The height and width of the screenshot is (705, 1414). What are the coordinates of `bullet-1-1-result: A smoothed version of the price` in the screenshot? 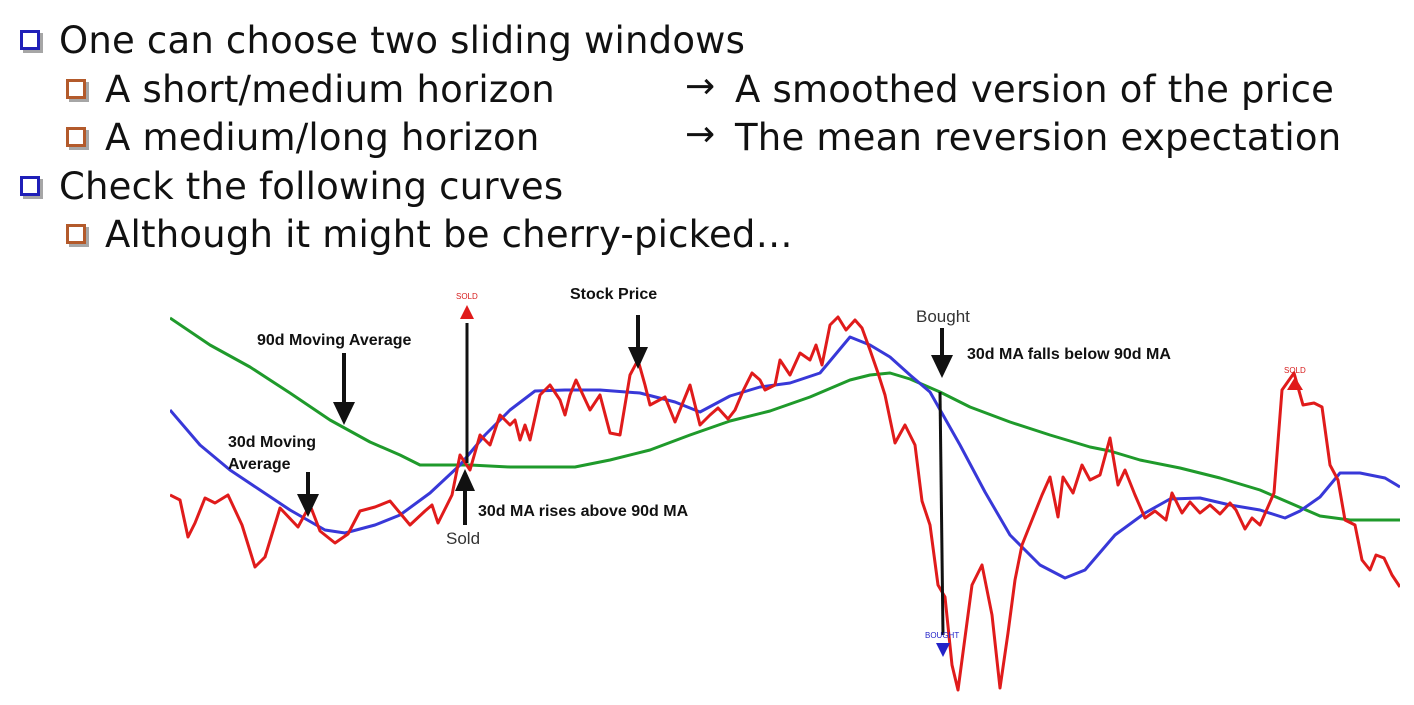 It's located at (1035, 89).